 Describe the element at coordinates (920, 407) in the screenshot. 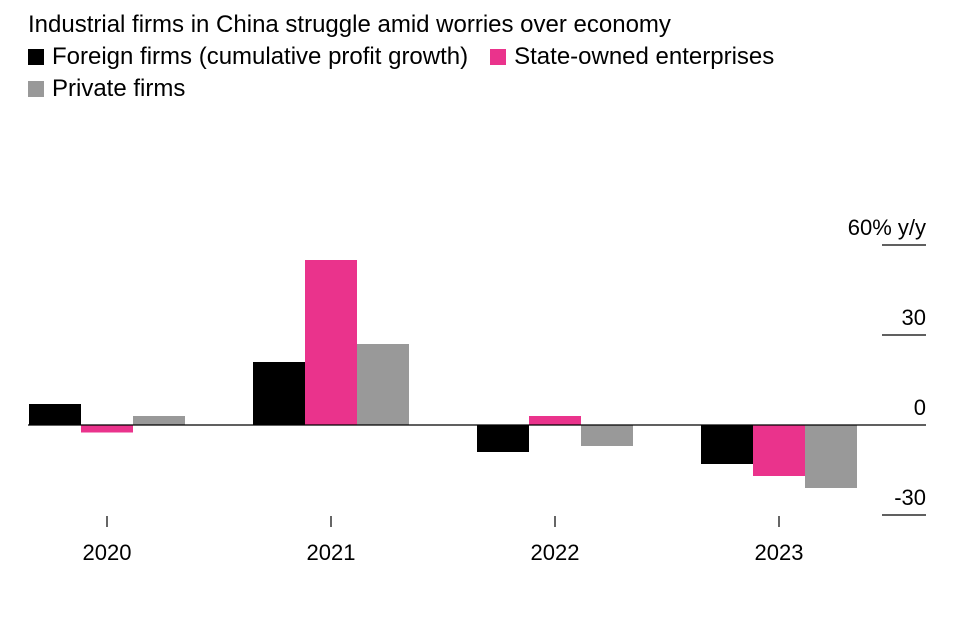

I see `y-tick-label-2: 0` at that location.